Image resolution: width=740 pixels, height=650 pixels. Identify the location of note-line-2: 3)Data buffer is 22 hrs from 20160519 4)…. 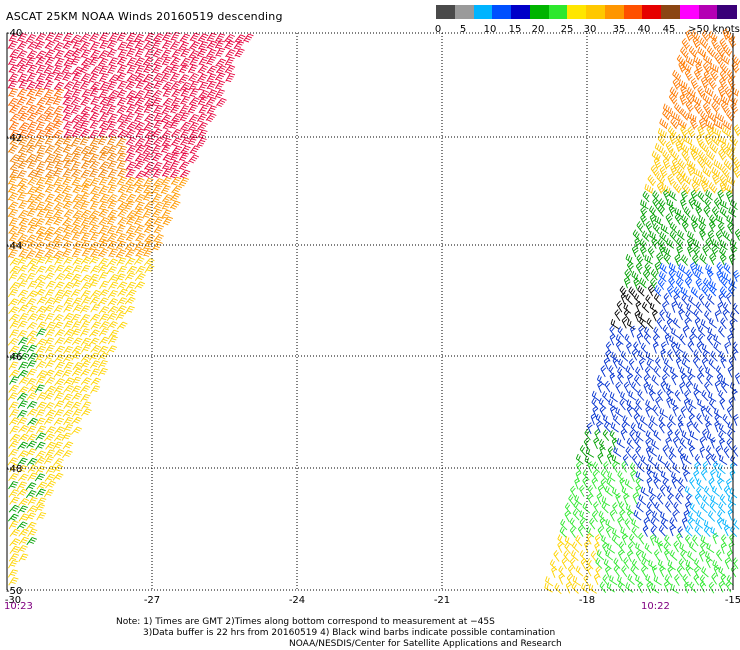
(349, 633).